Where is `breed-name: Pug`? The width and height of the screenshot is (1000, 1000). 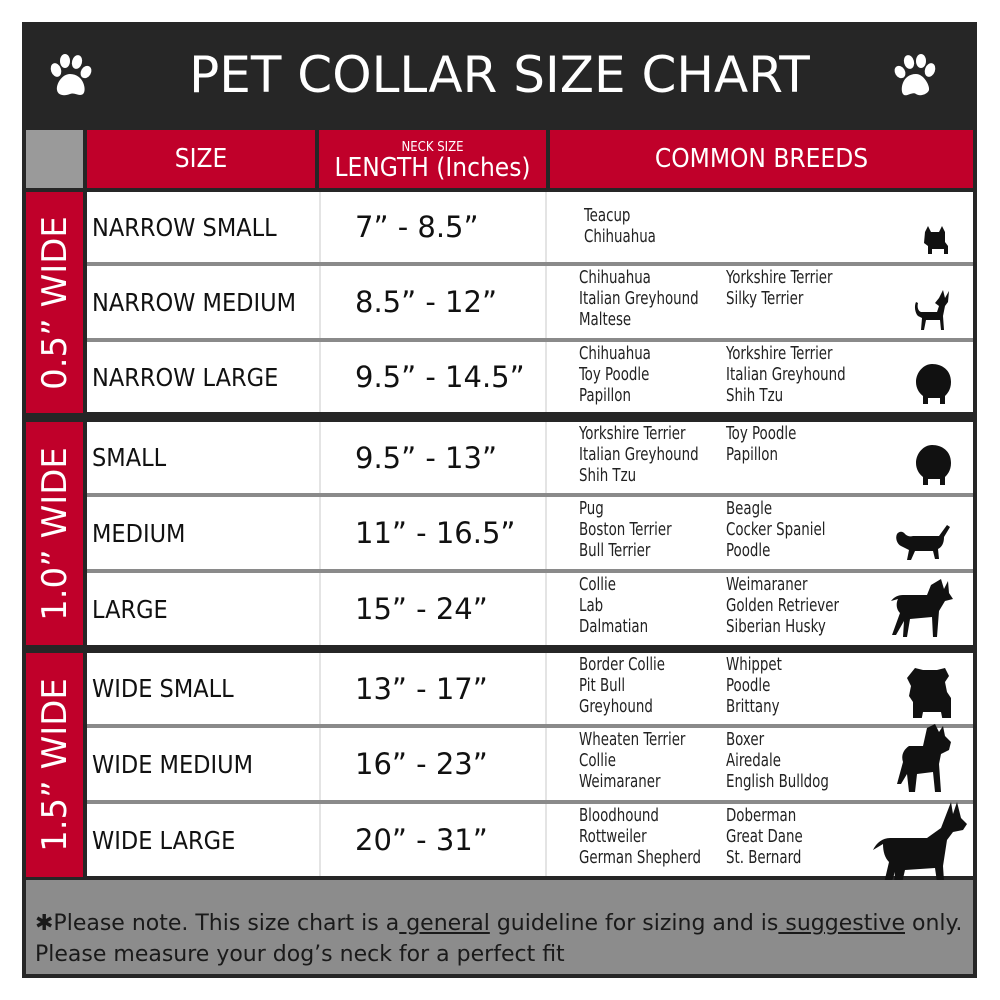
breed-name: Pug is located at coordinates (591, 509).